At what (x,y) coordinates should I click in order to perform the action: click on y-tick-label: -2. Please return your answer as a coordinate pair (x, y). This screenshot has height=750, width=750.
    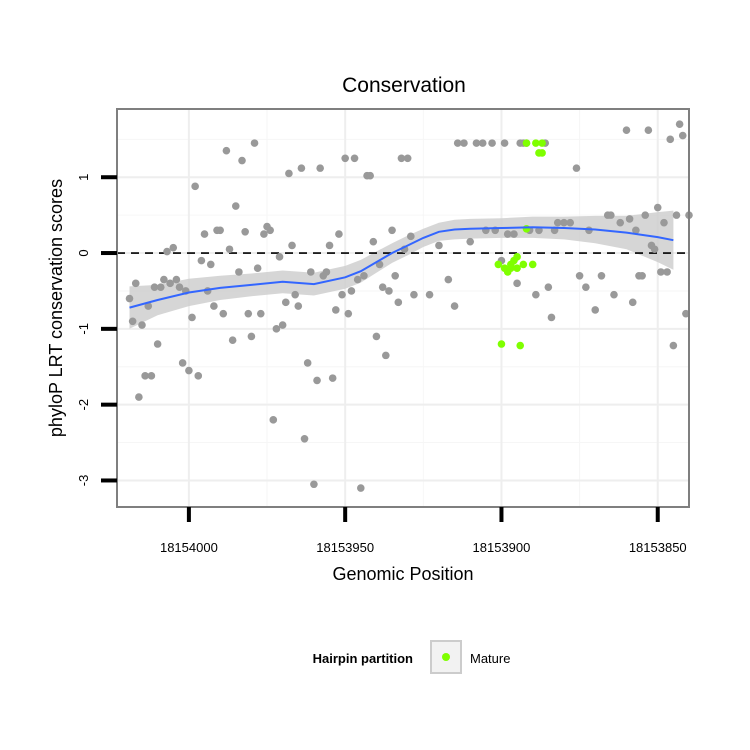
    Looking at the image, I should click on (83, 405).